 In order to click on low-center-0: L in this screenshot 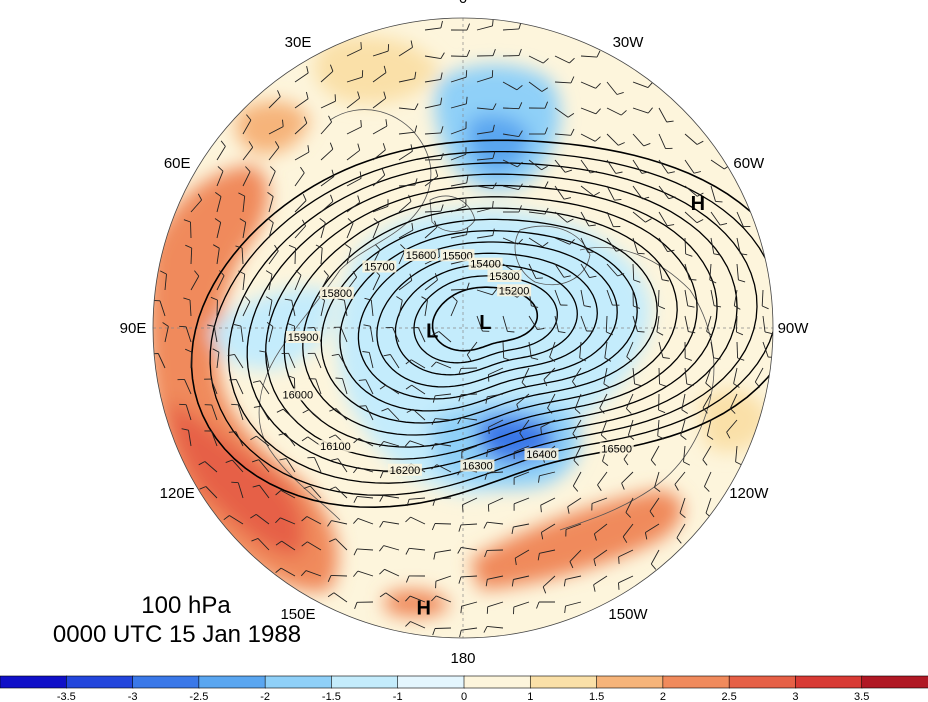, I will do `click(432, 332)`.